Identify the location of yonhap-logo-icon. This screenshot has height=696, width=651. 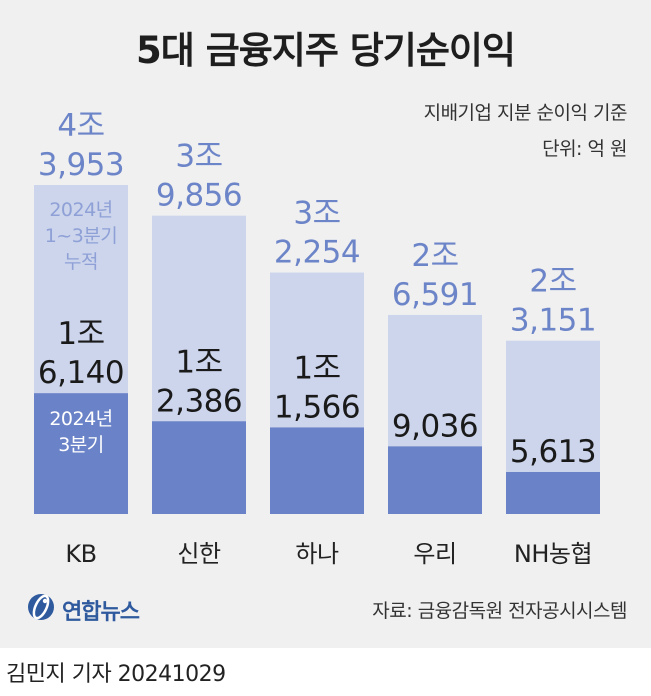
(41, 607).